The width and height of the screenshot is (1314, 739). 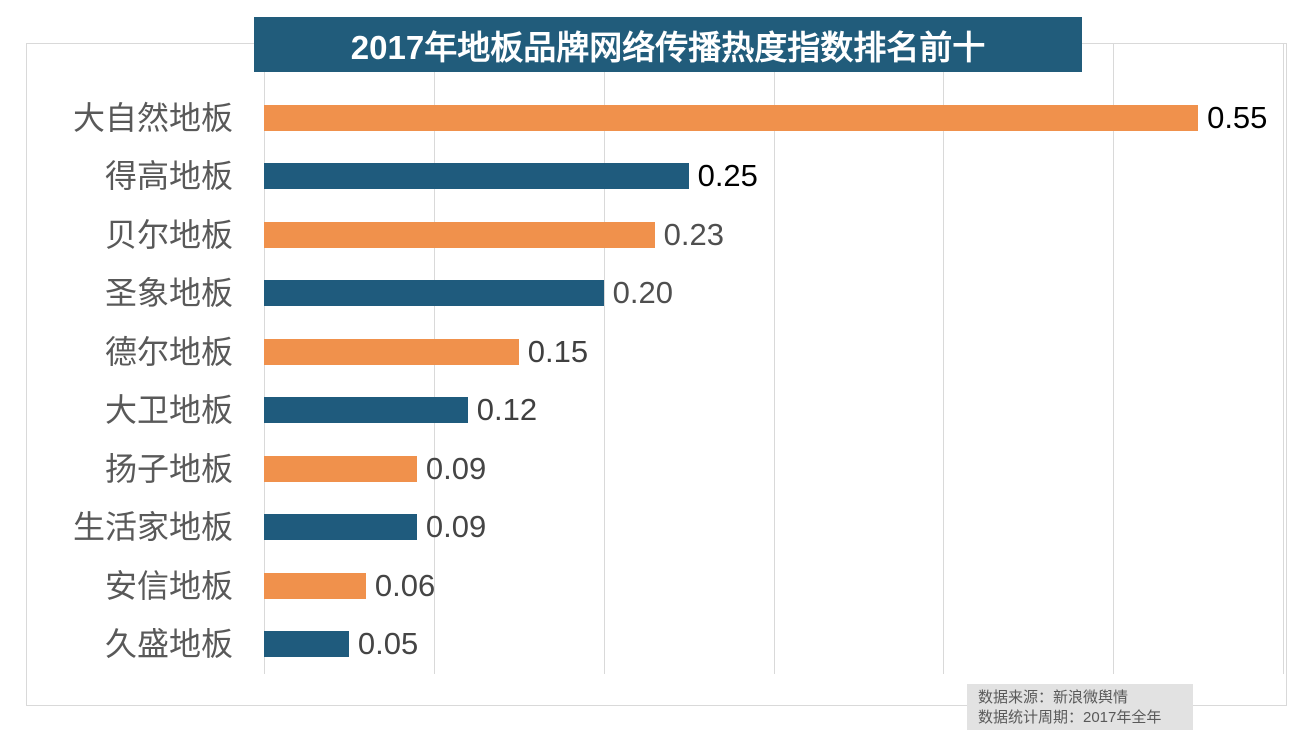 I want to click on value-label: 0.55, so click(x=1237, y=117).